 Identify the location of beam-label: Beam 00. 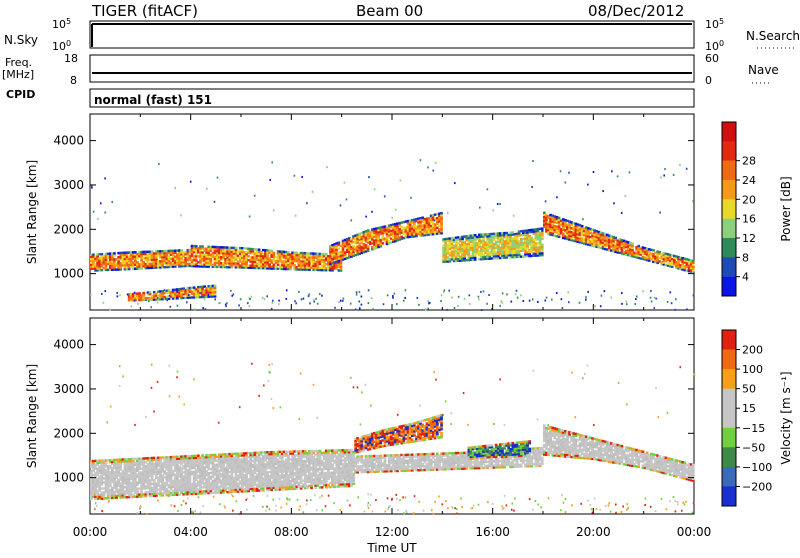
(389, 11).